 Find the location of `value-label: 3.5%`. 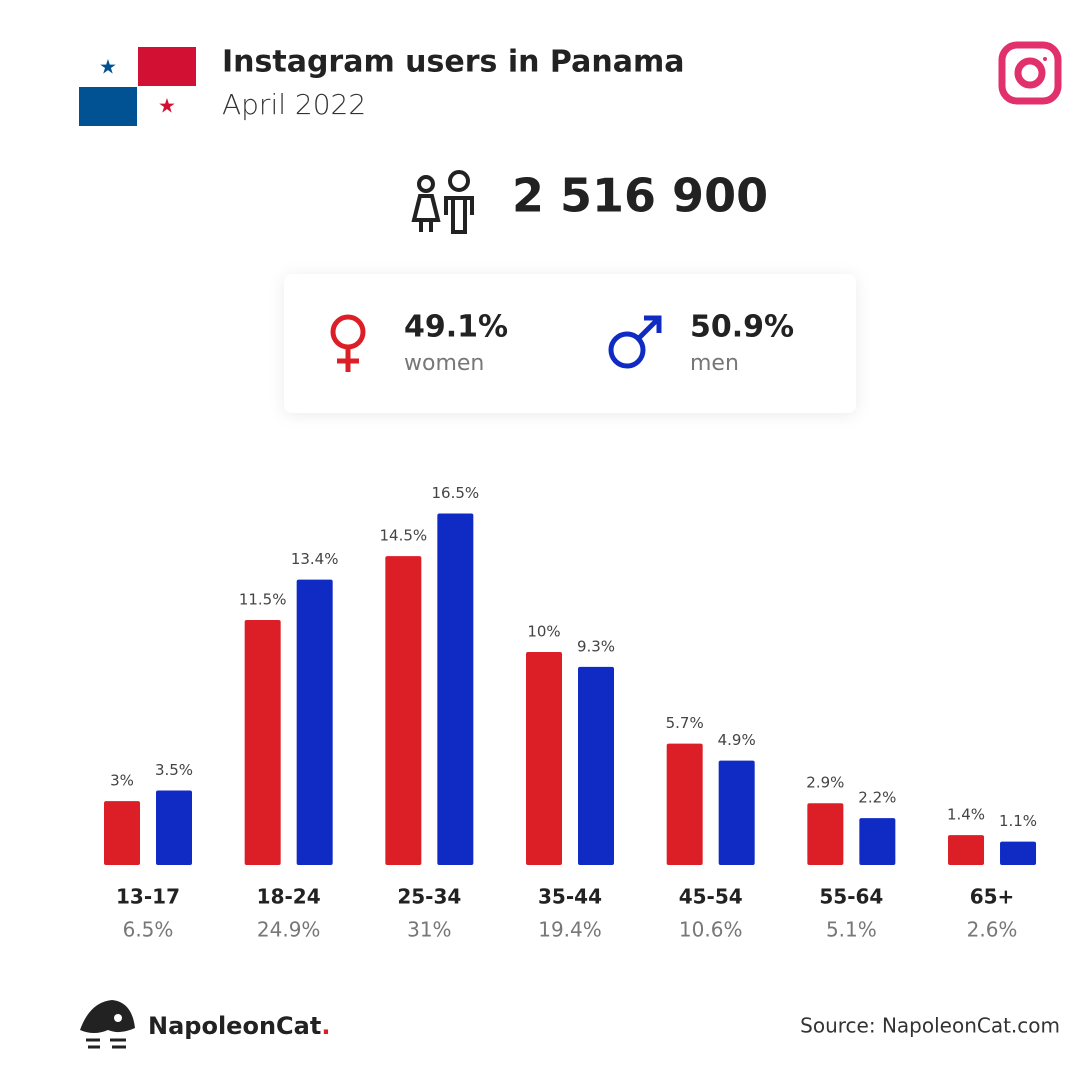

value-label: 3.5% is located at coordinates (174, 770).